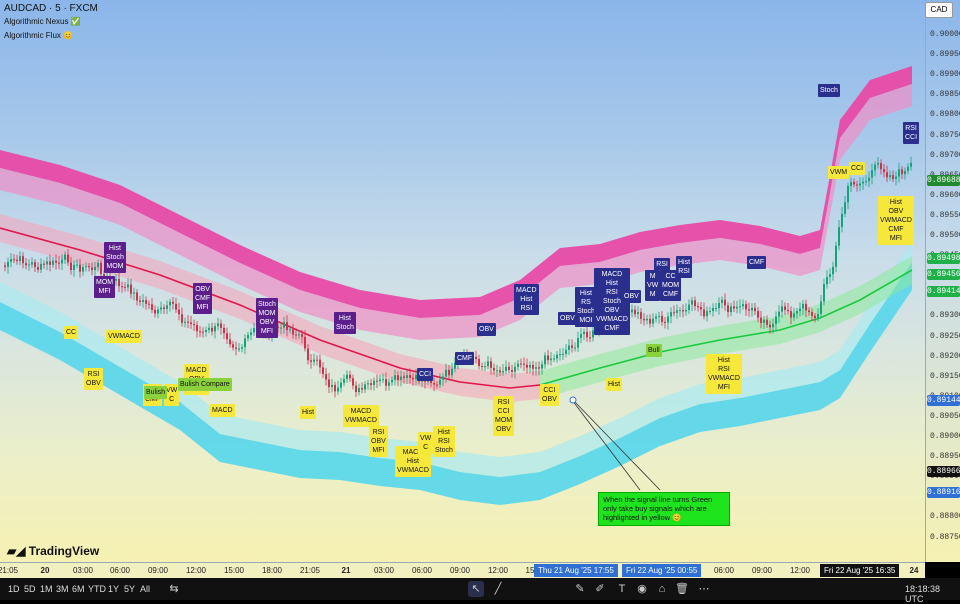  What do you see at coordinates (580, 589) in the screenshot?
I see `pencil-icon: ✎` at bounding box center [580, 589].